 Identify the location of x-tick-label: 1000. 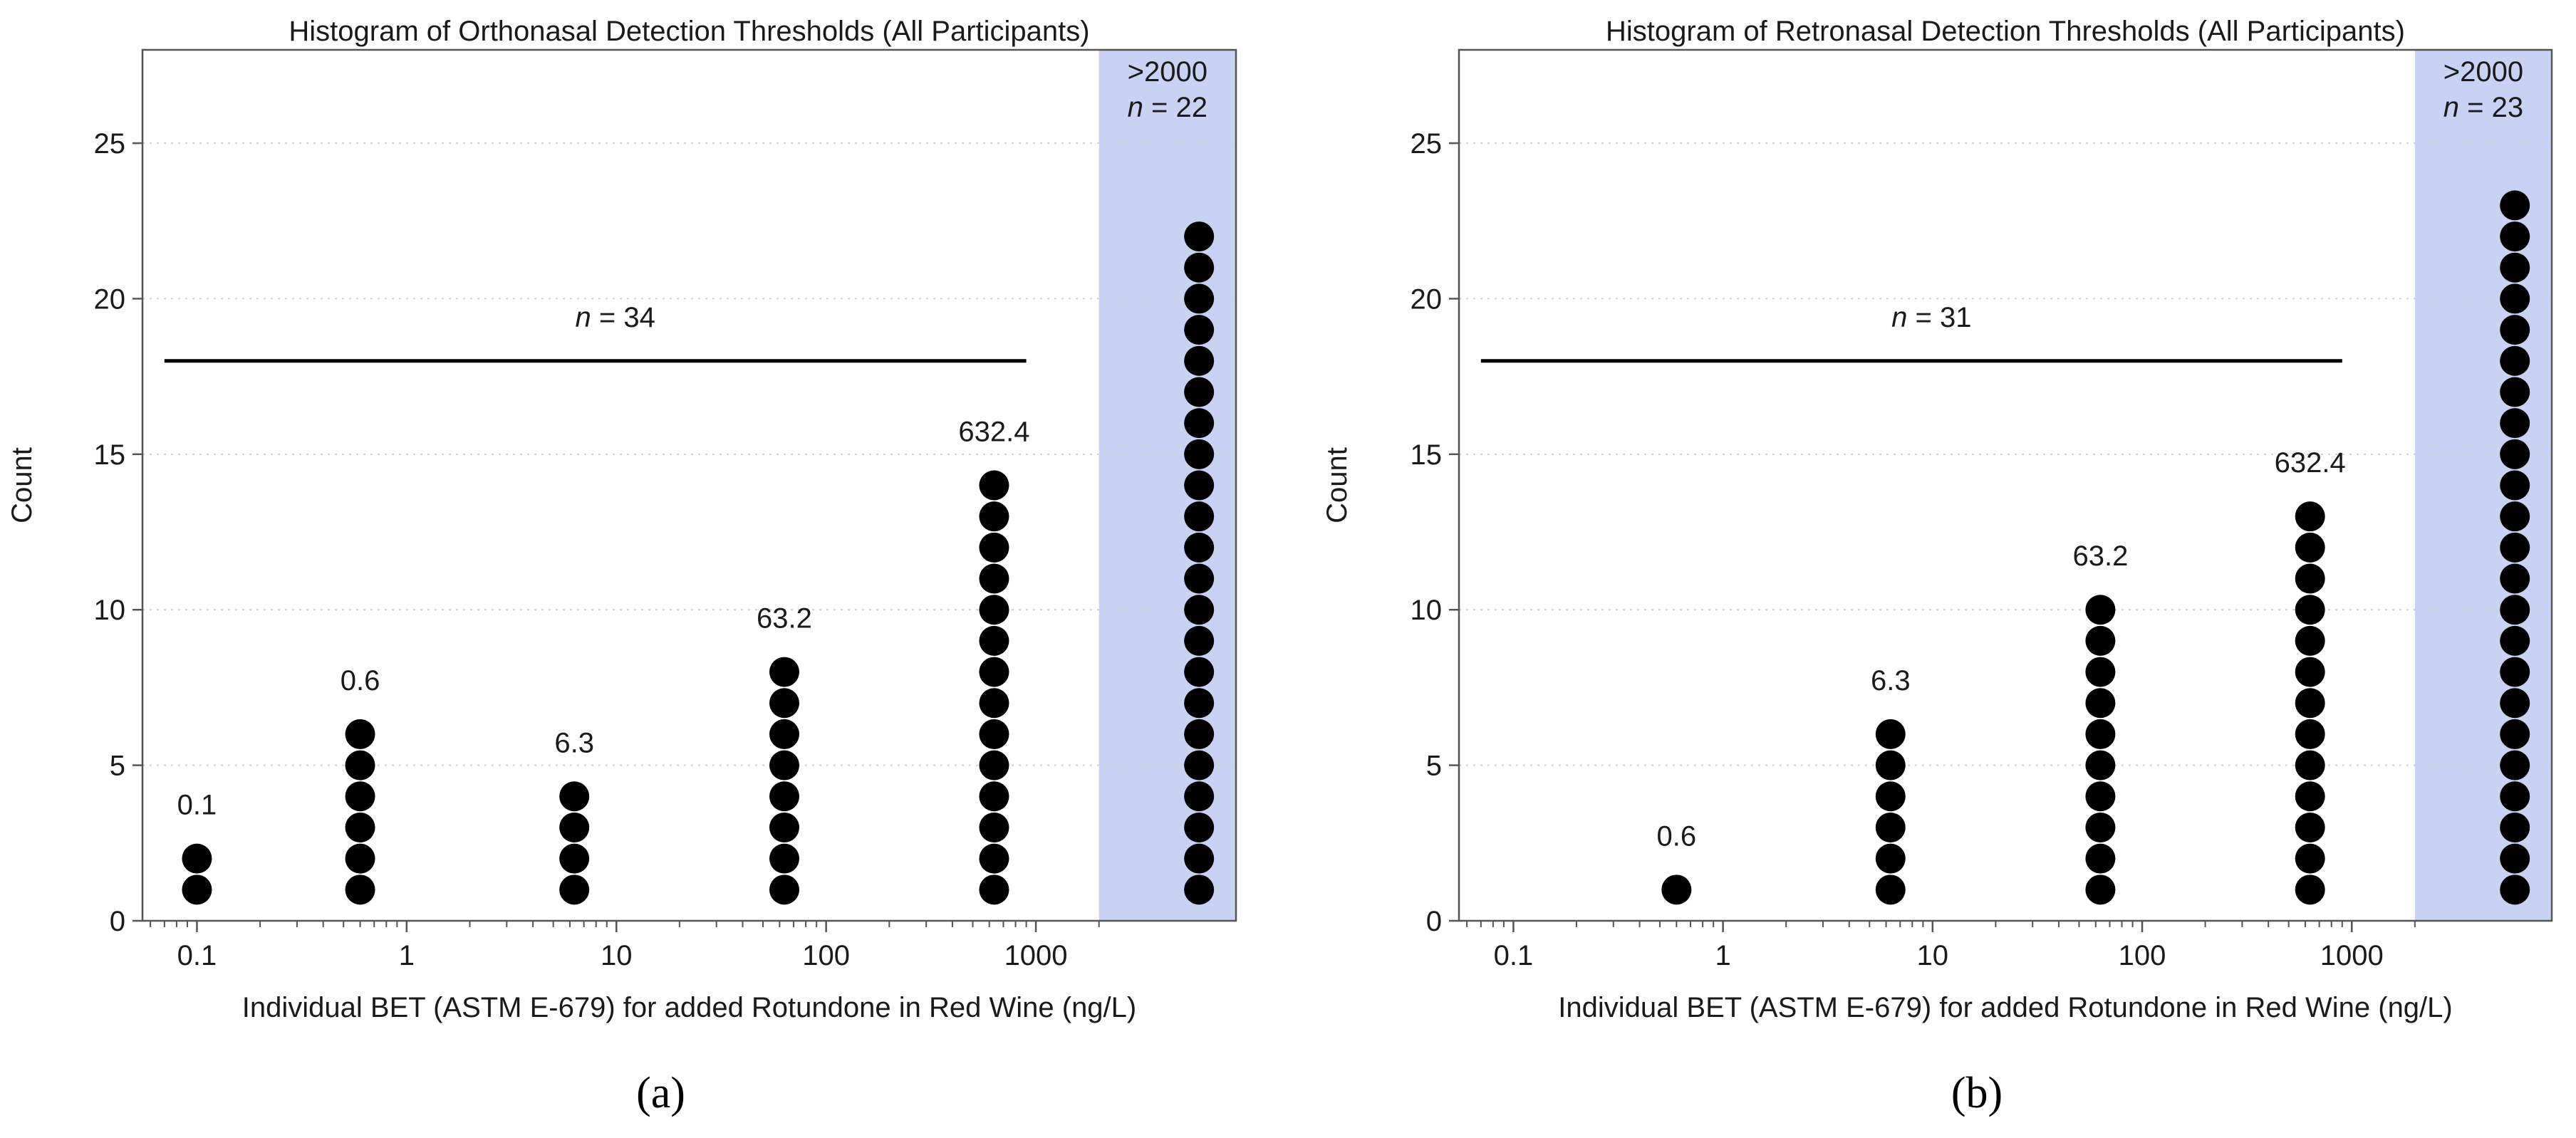
(1036, 955).